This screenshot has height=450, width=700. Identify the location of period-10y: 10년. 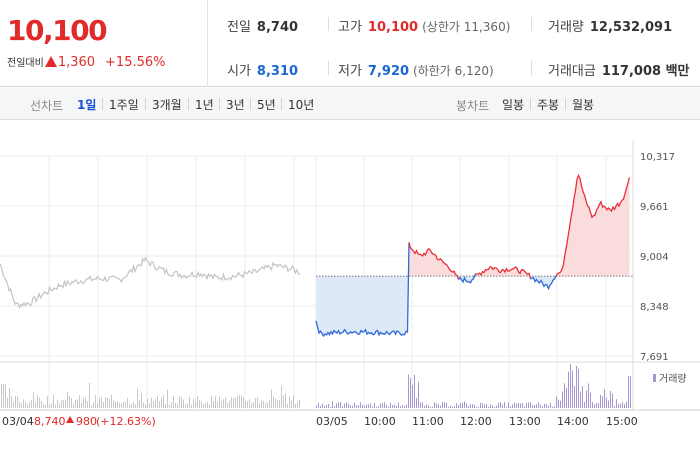
(301, 105).